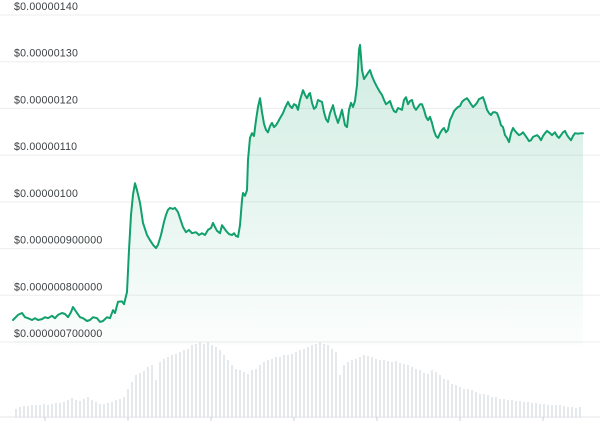  I want to click on y-axis-label: $0.00000110, so click(45, 147).